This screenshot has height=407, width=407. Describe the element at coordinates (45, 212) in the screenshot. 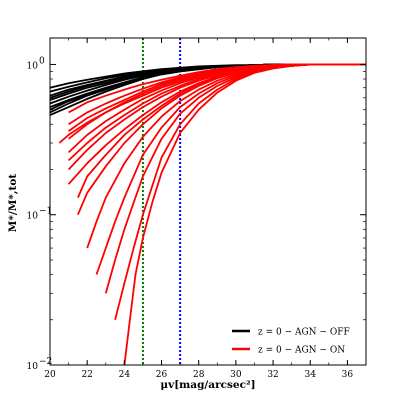

I see `y-tick-exponent-1: −1` at that location.